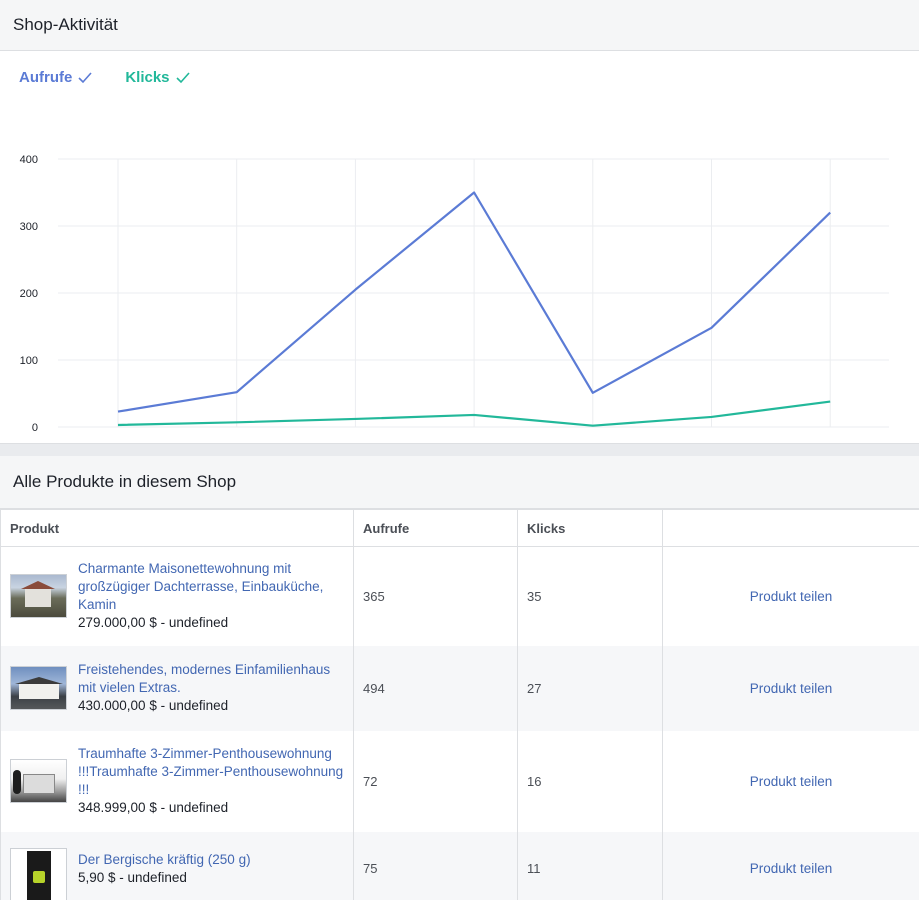 Image resolution: width=919 pixels, height=900 pixels. I want to click on clicks-cell: 11, so click(590, 865).